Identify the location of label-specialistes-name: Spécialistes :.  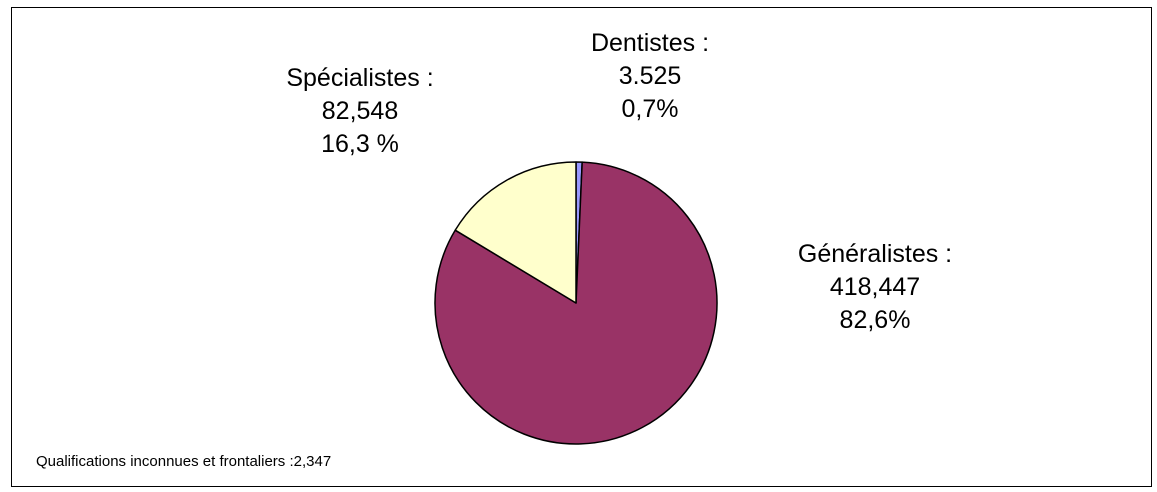
(360, 78).